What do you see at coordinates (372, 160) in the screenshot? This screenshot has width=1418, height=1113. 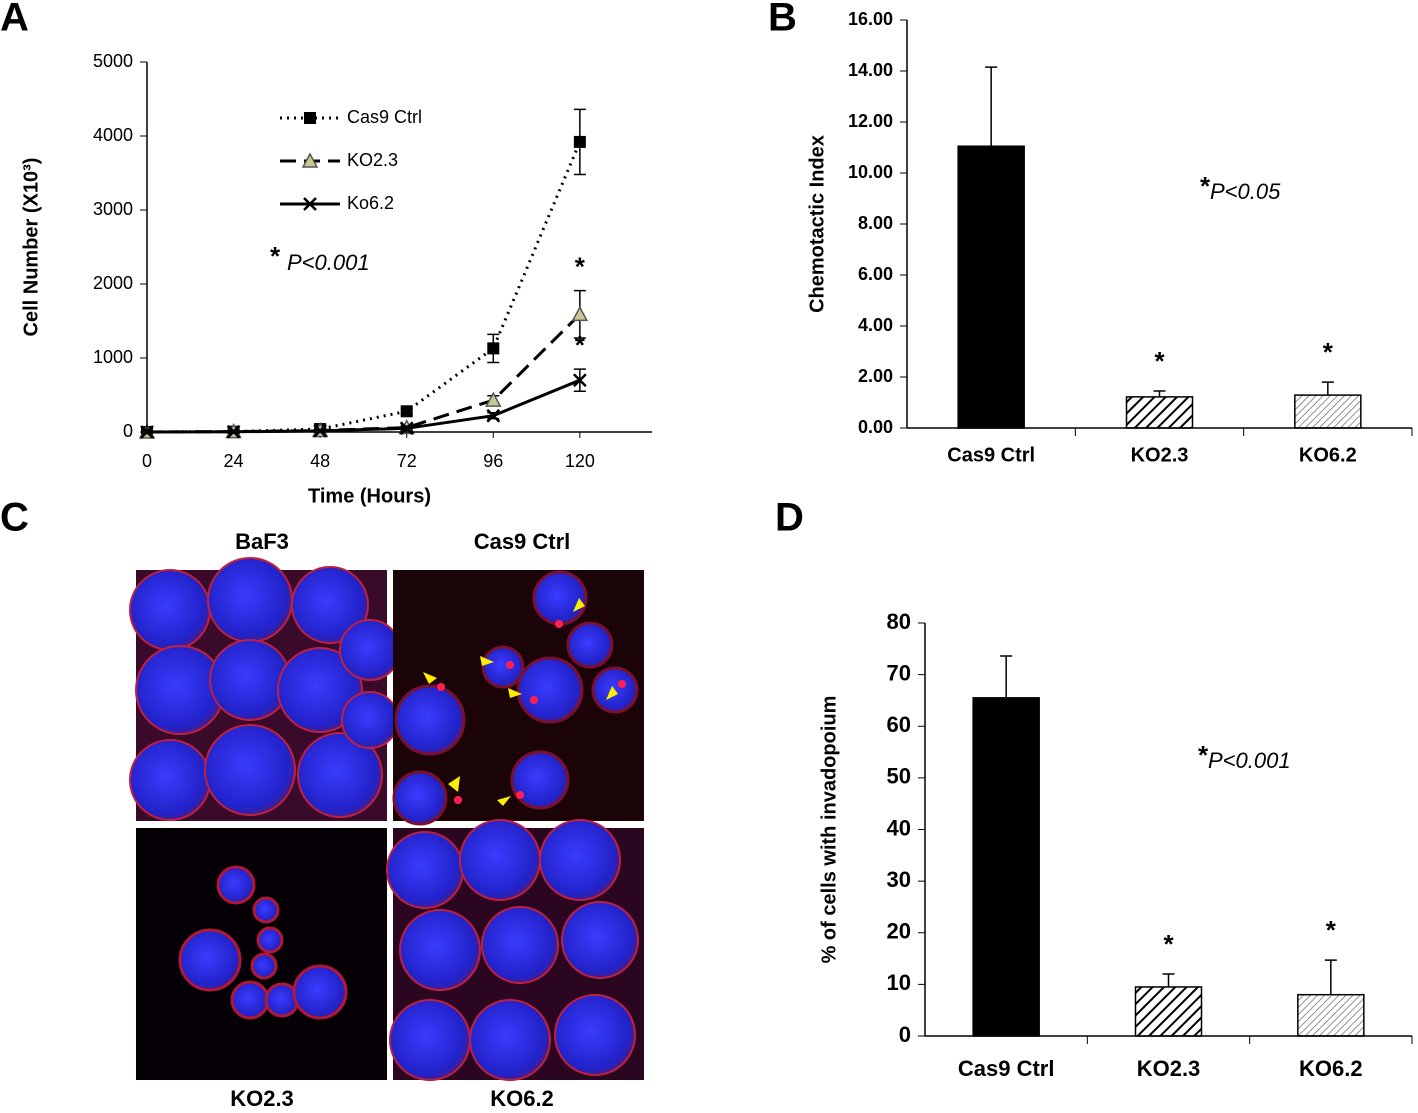 I see `legend-label: KO2.3` at bounding box center [372, 160].